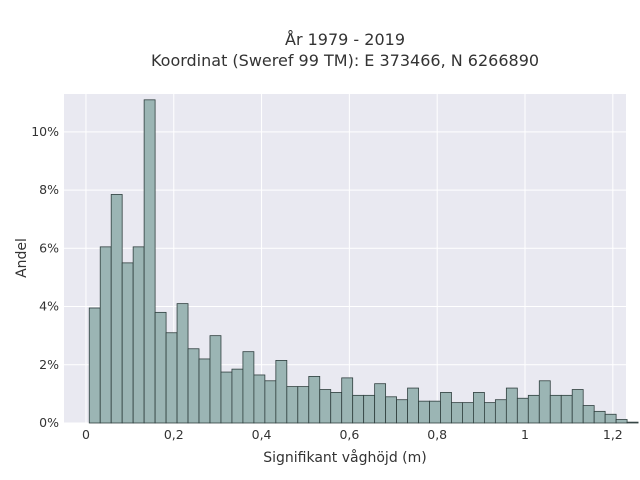 The image size is (640, 480). What do you see at coordinates (345, 39) in the screenshot?
I see `chart-title-line-1: År 1979 - 2019` at bounding box center [345, 39].